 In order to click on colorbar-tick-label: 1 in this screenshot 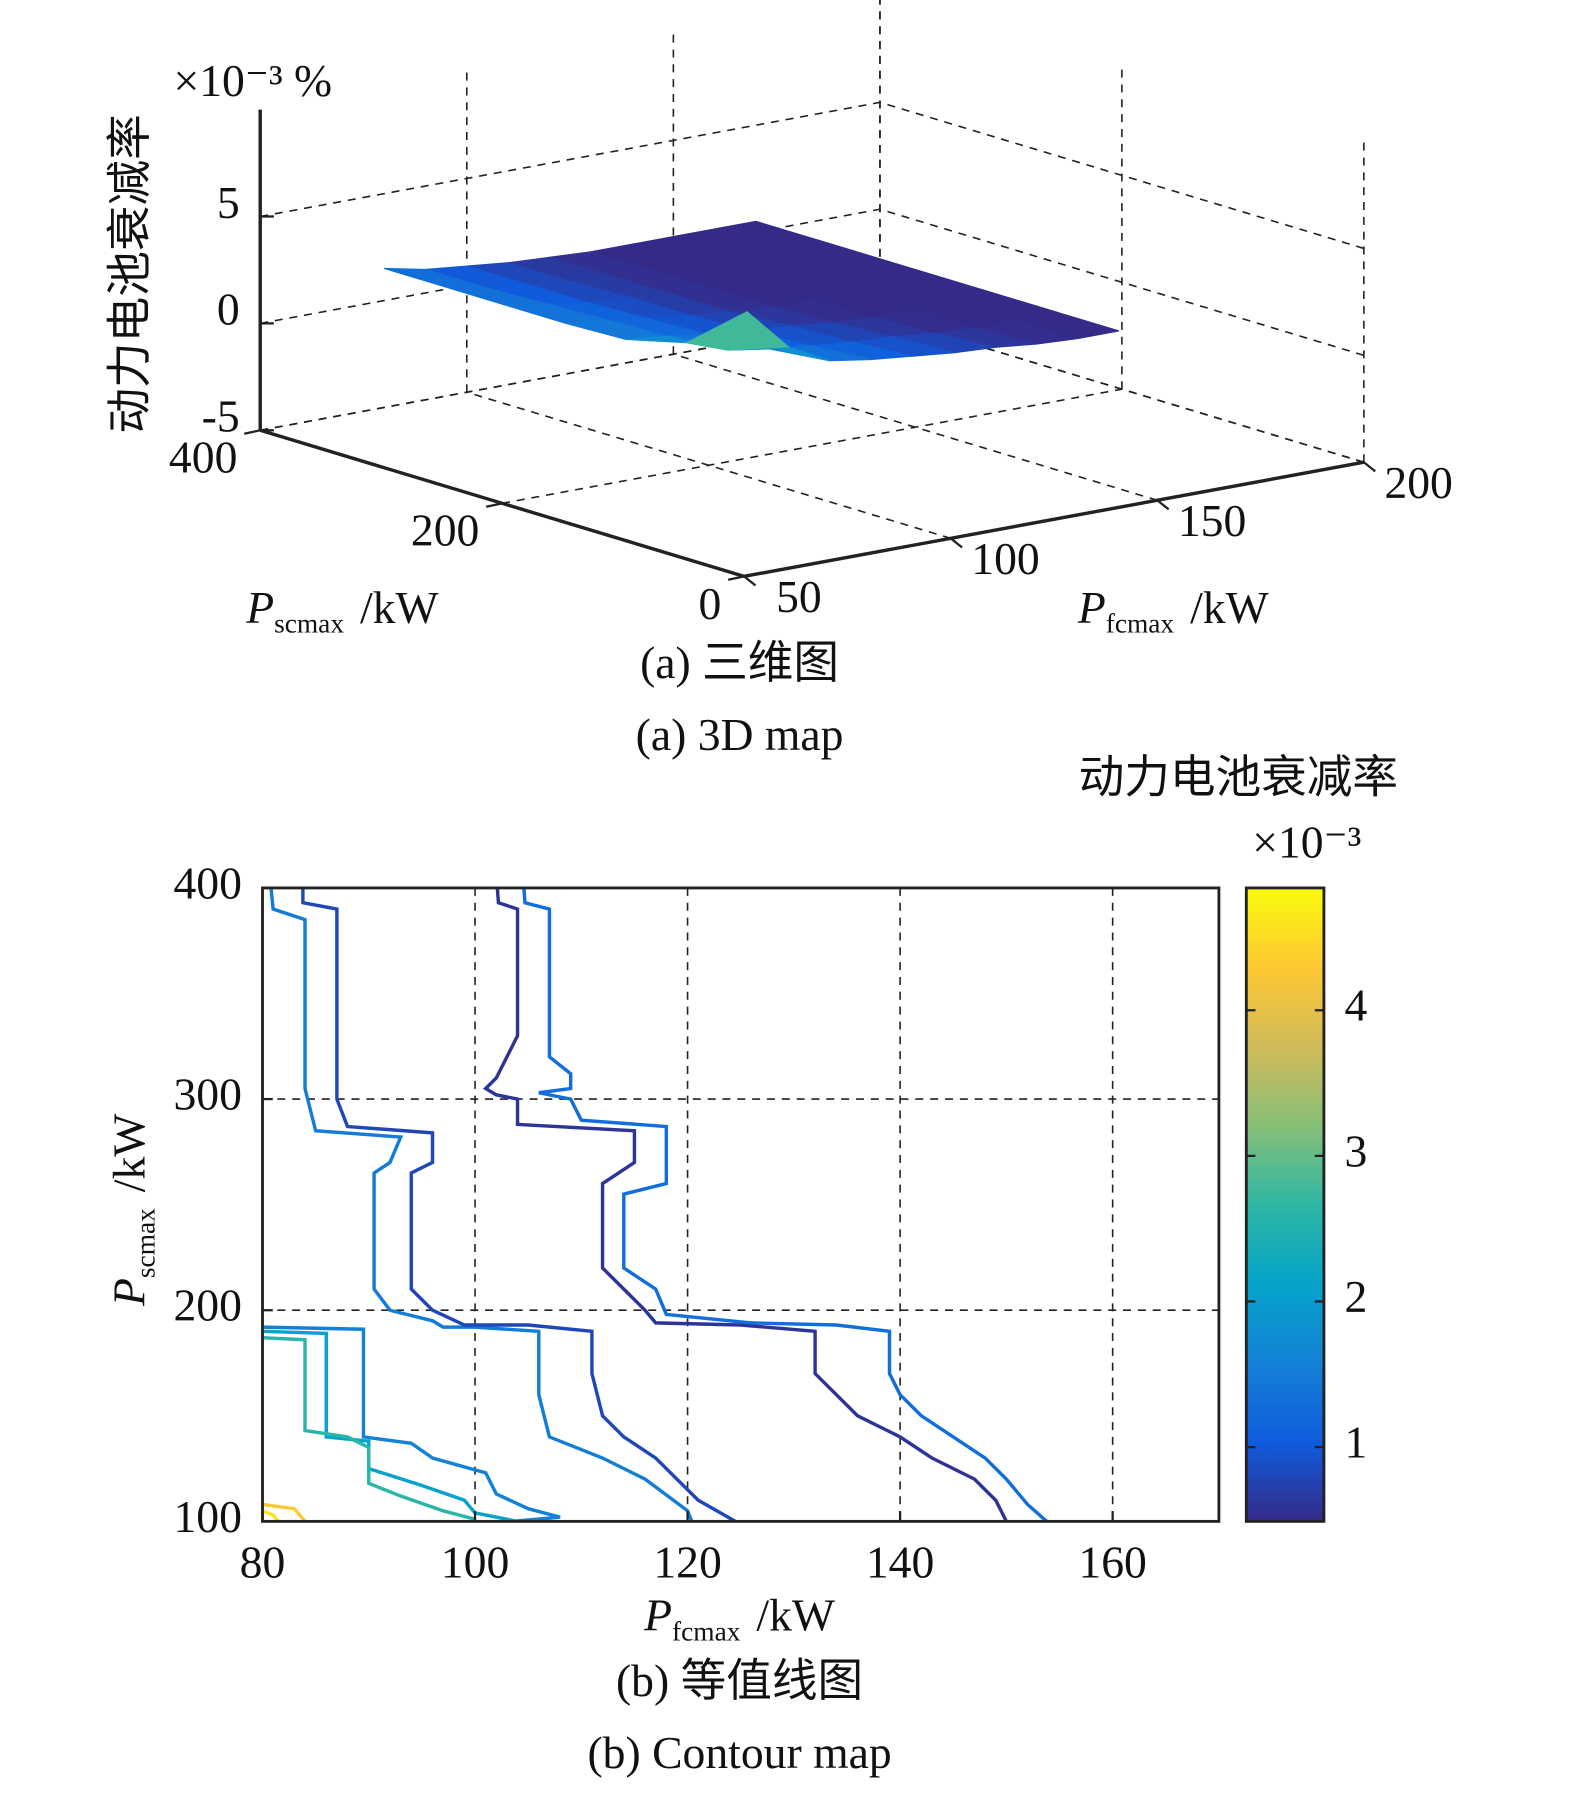, I will do `click(1355, 1442)`.